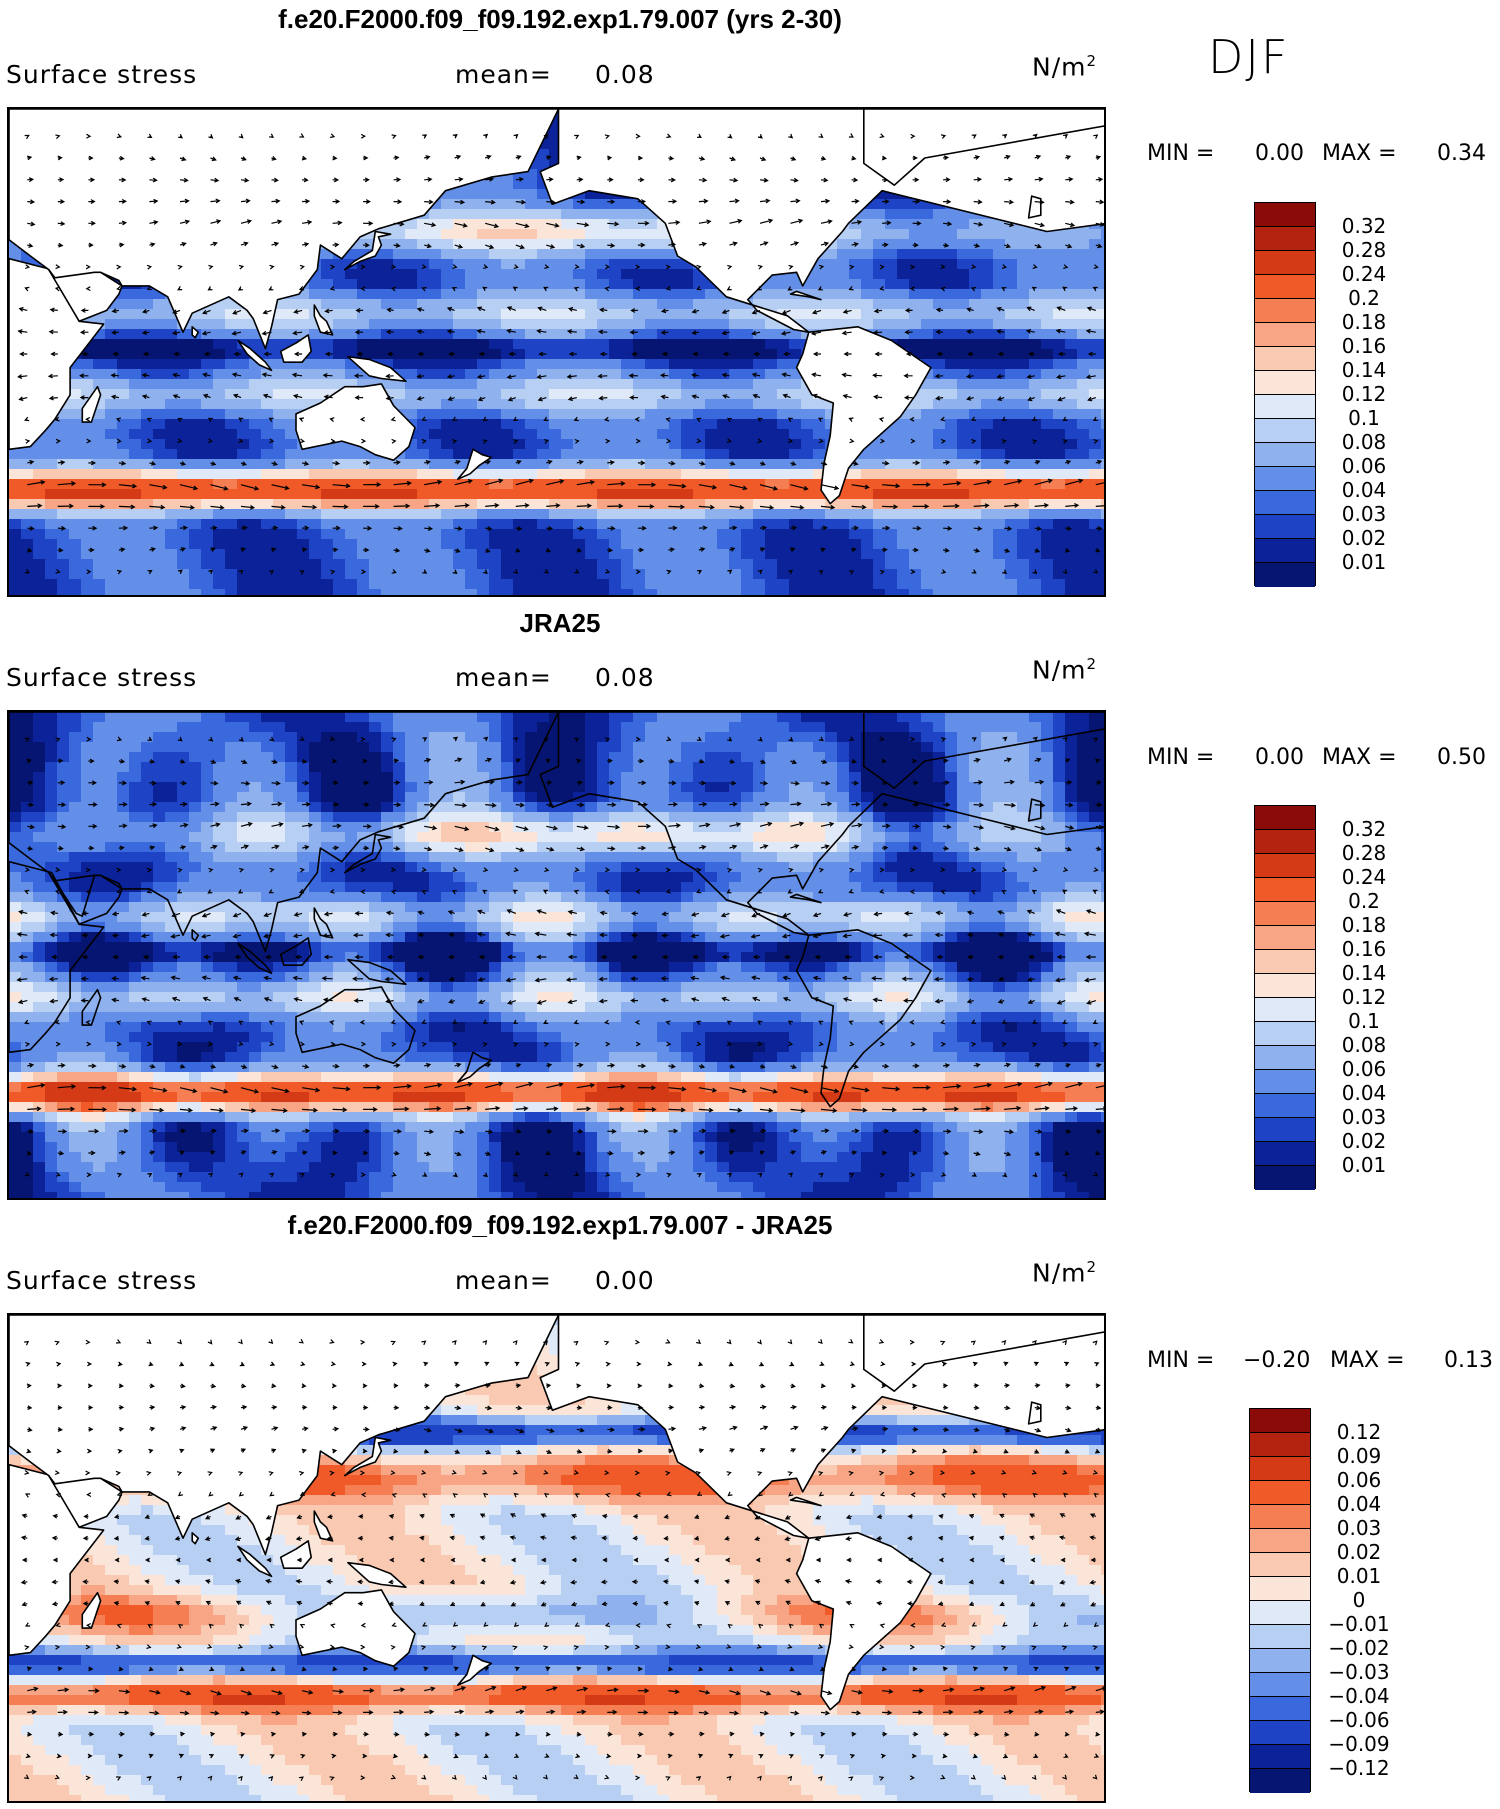 This screenshot has width=1500, height=1809. What do you see at coordinates (1359, 1456) in the screenshot?
I see `colorbar-tick-label: 0.09` at bounding box center [1359, 1456].